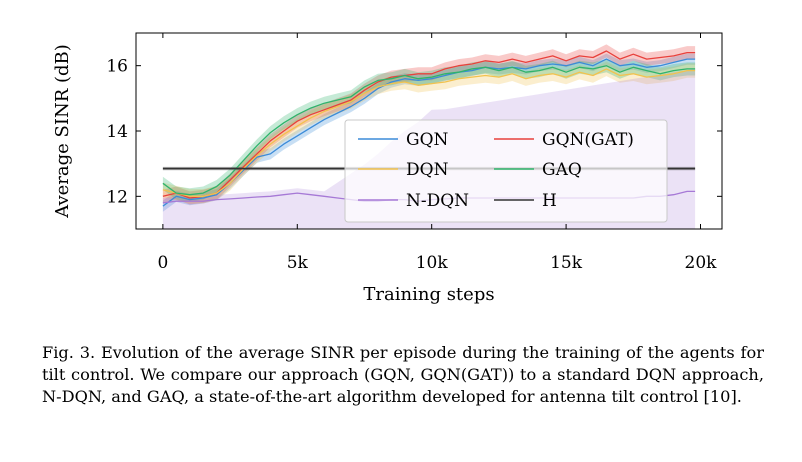 The image size is (802, 462). I want to click on x-tick-label: 5k, so click(298, 263).